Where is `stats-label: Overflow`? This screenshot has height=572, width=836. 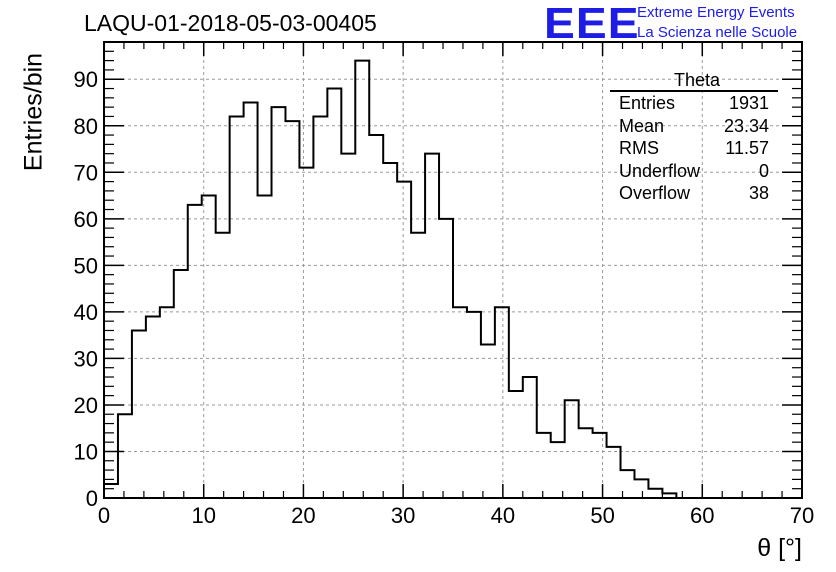 stats-label: Overflow is located at coordinates (655, 193).